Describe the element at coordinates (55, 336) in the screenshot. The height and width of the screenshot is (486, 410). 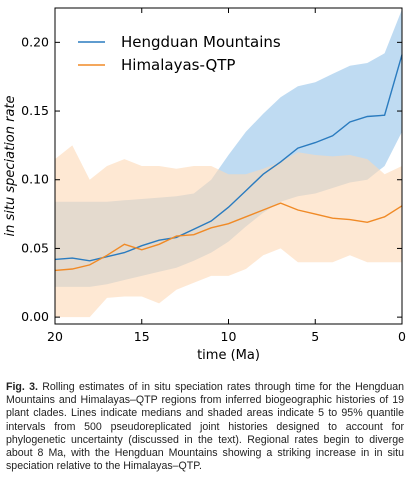
I see `x-tick-label: 20` at that location.